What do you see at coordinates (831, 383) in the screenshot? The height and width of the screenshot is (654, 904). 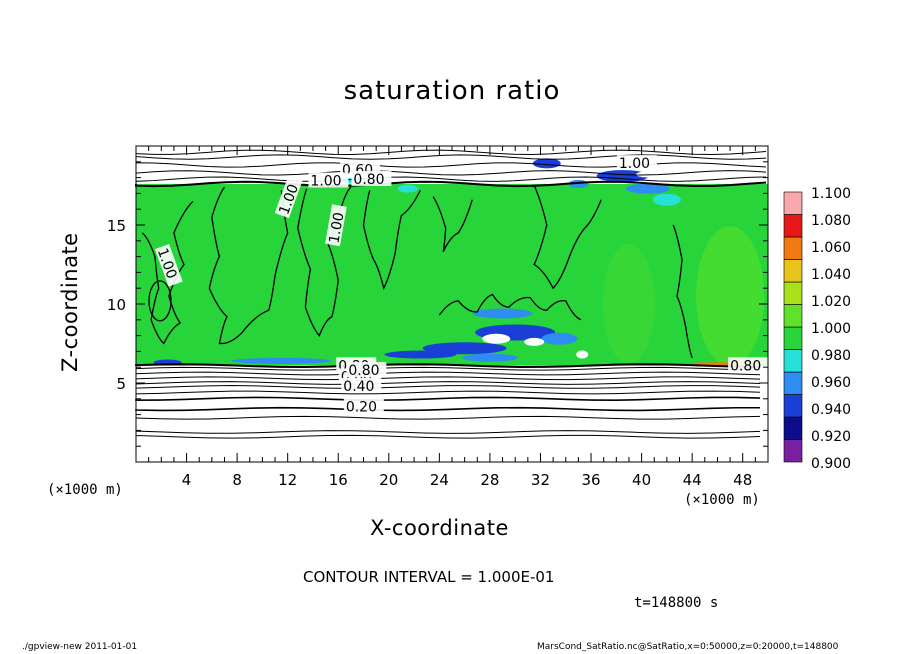 I see `colorbar-label: 0.960` at bounding box center [831, 383].